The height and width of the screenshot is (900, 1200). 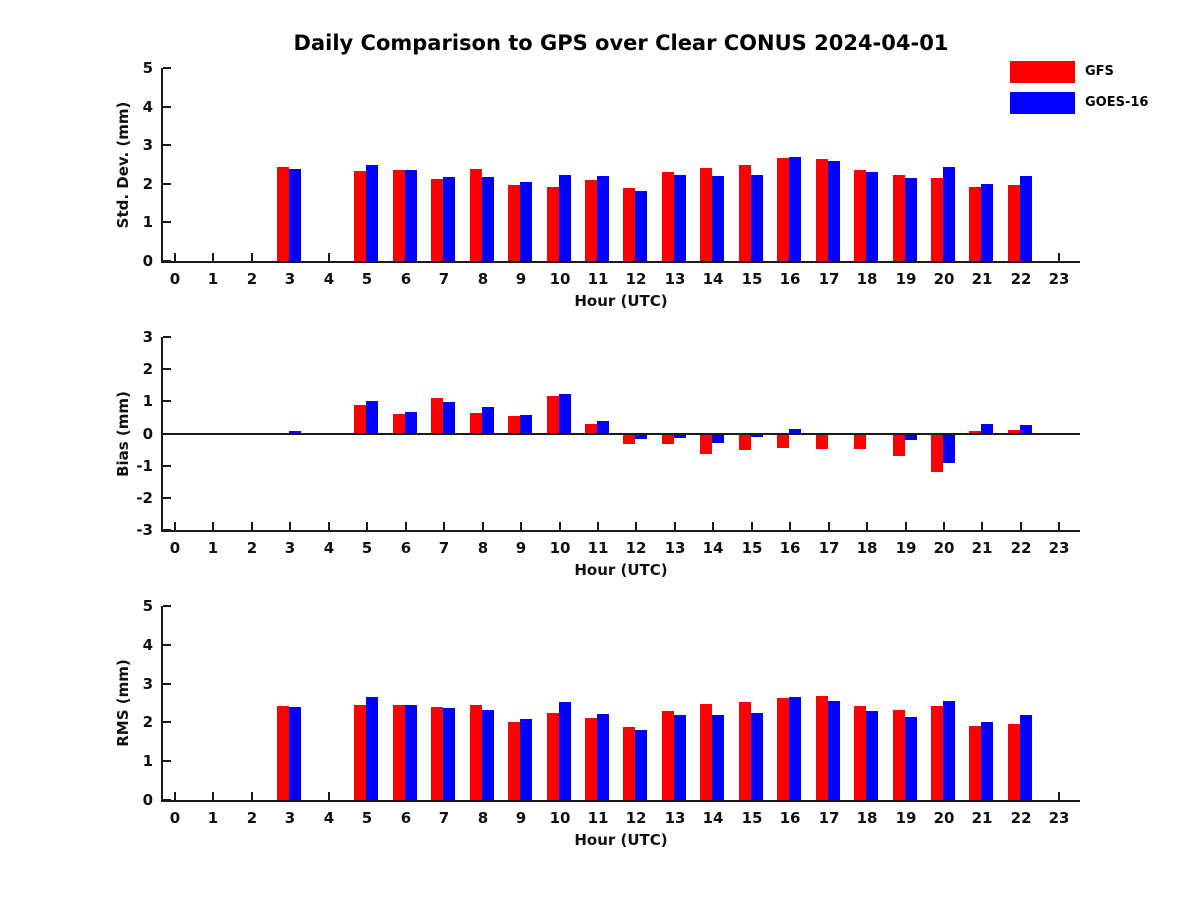 What do you see at coordinates (252, 279) in the screenshot?
I see `x-tick-label: 2` at bounding box center [252, 279].